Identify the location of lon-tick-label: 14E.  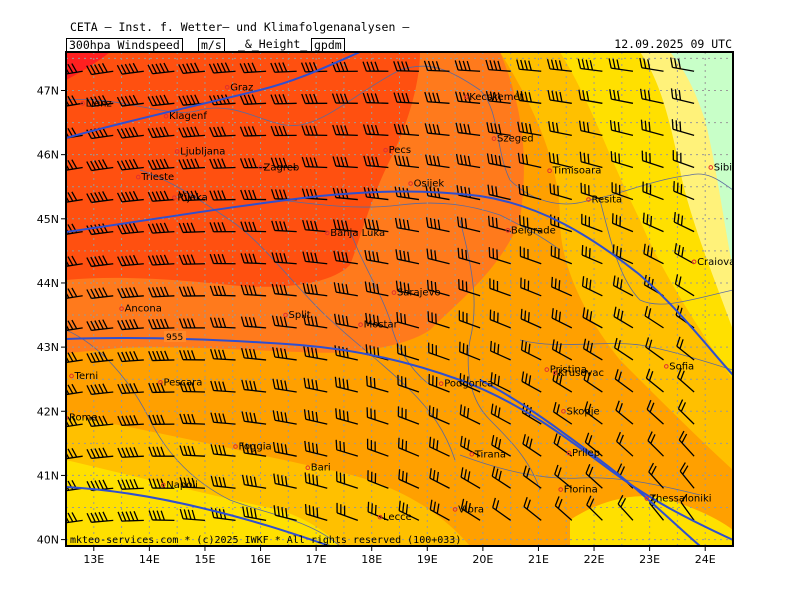
(149, 559).